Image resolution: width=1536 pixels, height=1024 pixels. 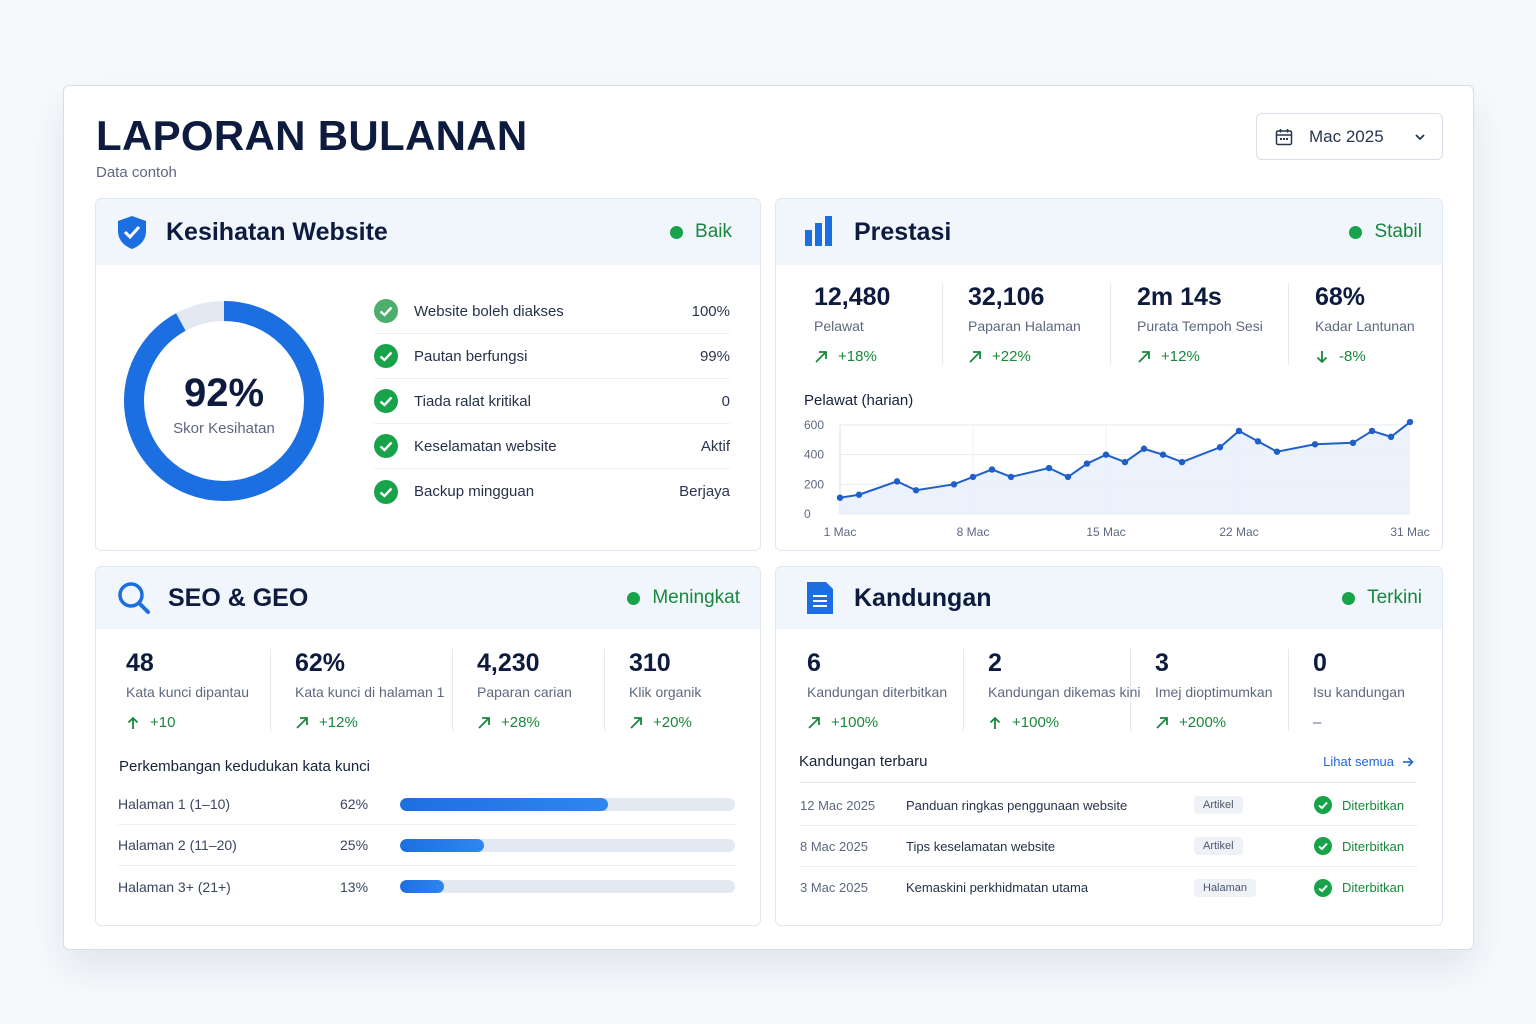 What do you see at coordinates (855, 722) in the screenshot?
I see `metric-delta-value: +100%` at bounding box center [855, 722].